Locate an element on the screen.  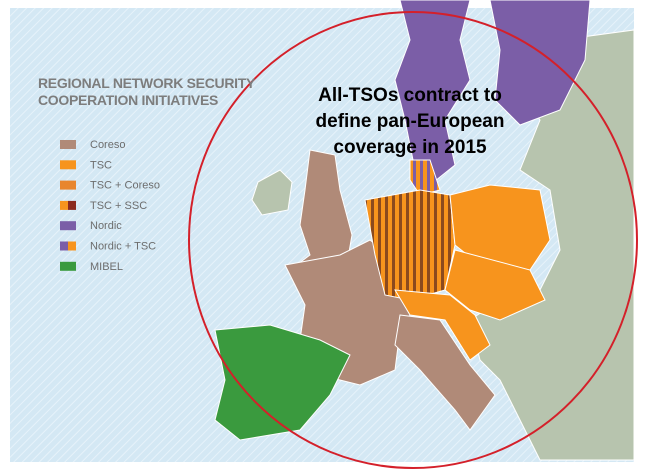
annotation: coverage in 2015 is located at coordinates (410, 147).